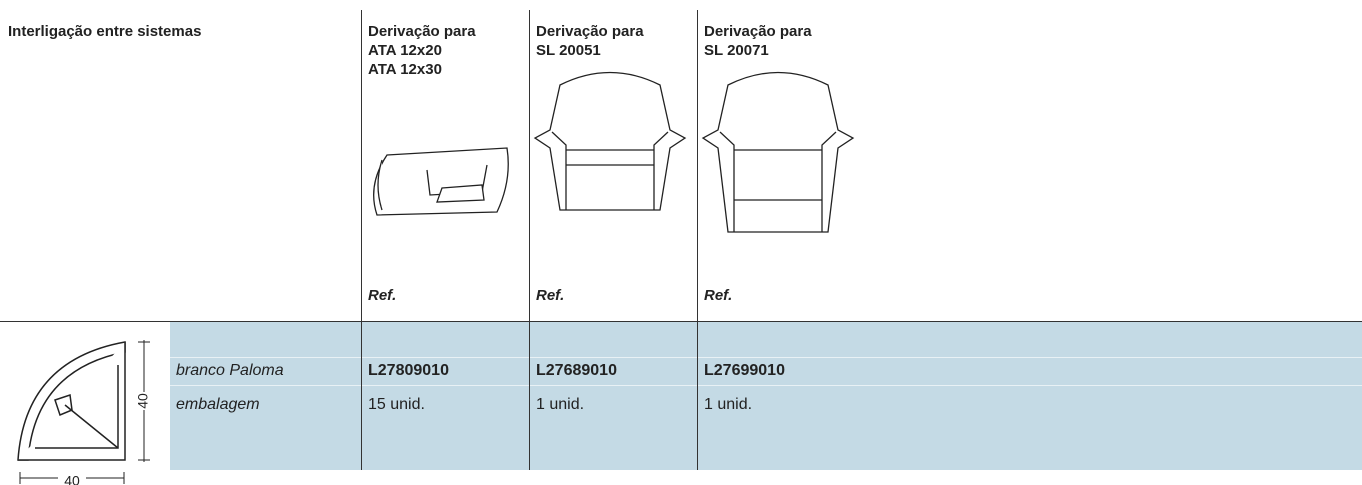  I want to click on col-header: Derivação para SL 20071, so click(758, 41).